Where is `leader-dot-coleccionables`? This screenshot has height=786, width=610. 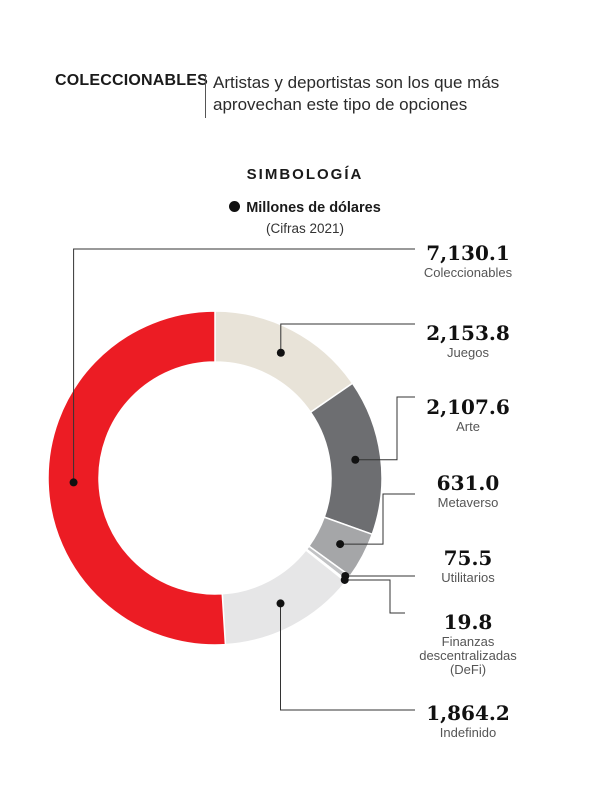 leader-dot-coleccionables is located at coordinates (73, 482).